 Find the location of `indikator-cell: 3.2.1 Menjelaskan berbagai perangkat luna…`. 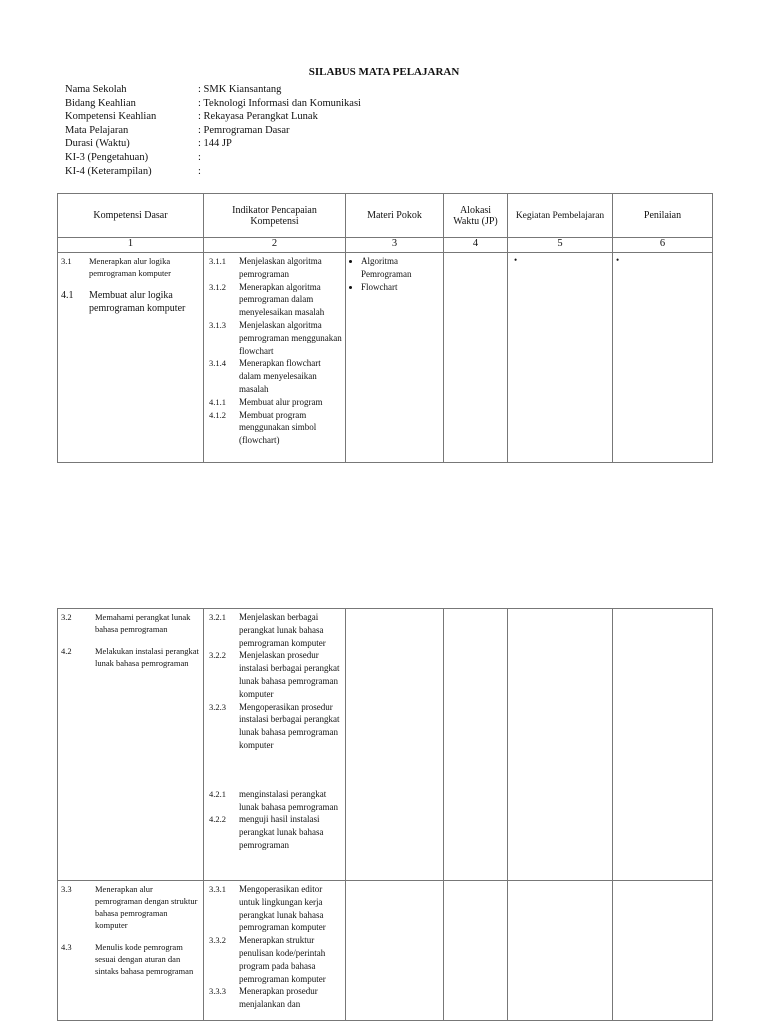

indikator-cell: 3.2.1 Menjelaskan berbagai perangkat luna… is located at coordinates (274, 744).